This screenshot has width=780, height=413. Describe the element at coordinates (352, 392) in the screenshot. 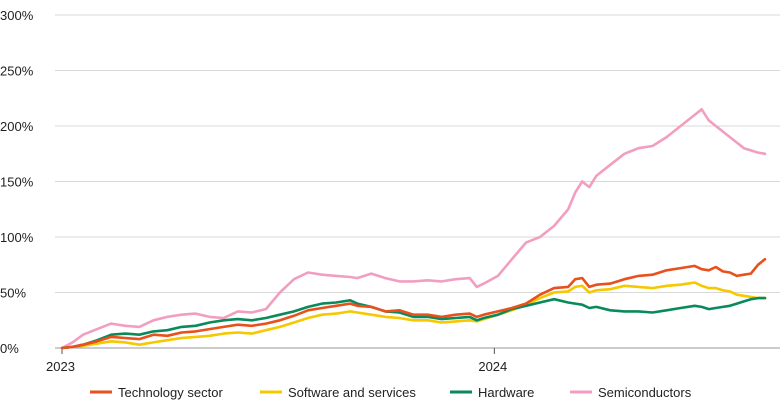

I see `legend-label: Software and services` at that location.